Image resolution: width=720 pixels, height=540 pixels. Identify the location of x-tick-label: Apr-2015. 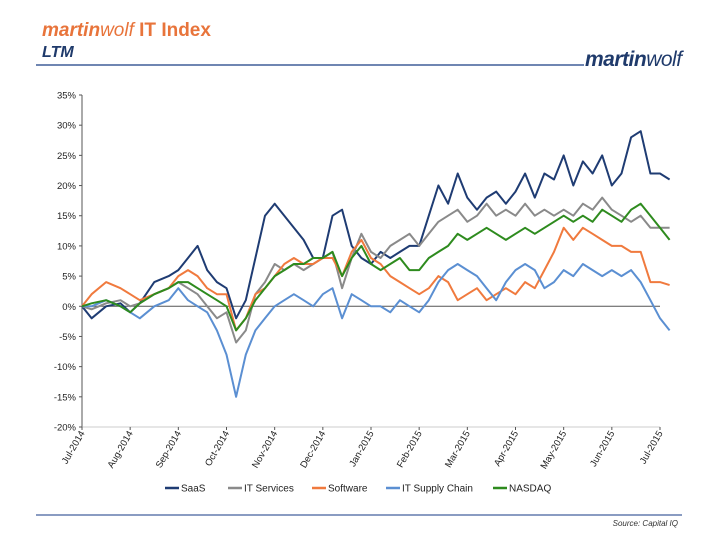
(506, 448).